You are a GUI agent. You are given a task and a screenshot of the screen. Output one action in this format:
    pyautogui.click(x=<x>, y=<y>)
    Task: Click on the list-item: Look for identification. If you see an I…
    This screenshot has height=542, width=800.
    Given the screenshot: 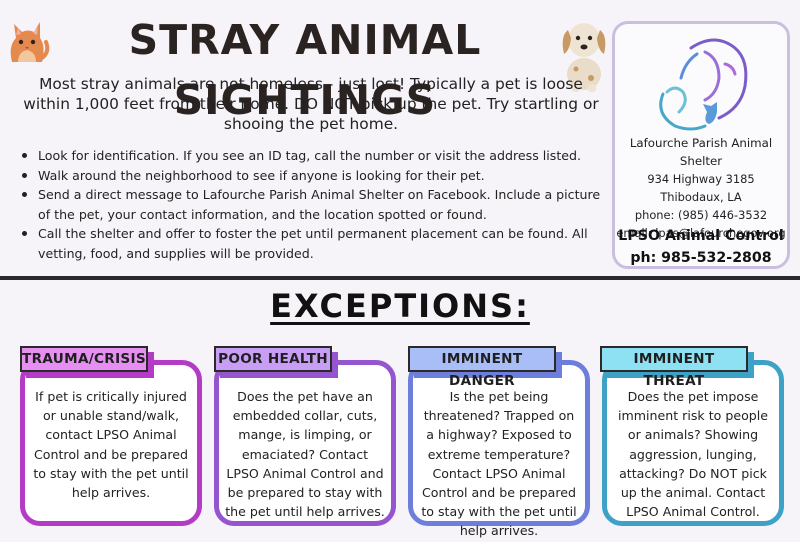 What is the action you would take?
    pyautogui.click(x=316, y=156)
    